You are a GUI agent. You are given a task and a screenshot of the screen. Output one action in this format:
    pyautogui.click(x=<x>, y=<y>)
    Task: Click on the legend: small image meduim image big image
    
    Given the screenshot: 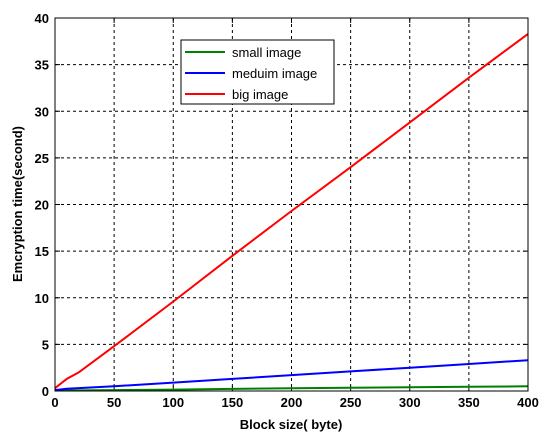 What is the action you would take?
    pyautogui.click(x=257, y=72)
    